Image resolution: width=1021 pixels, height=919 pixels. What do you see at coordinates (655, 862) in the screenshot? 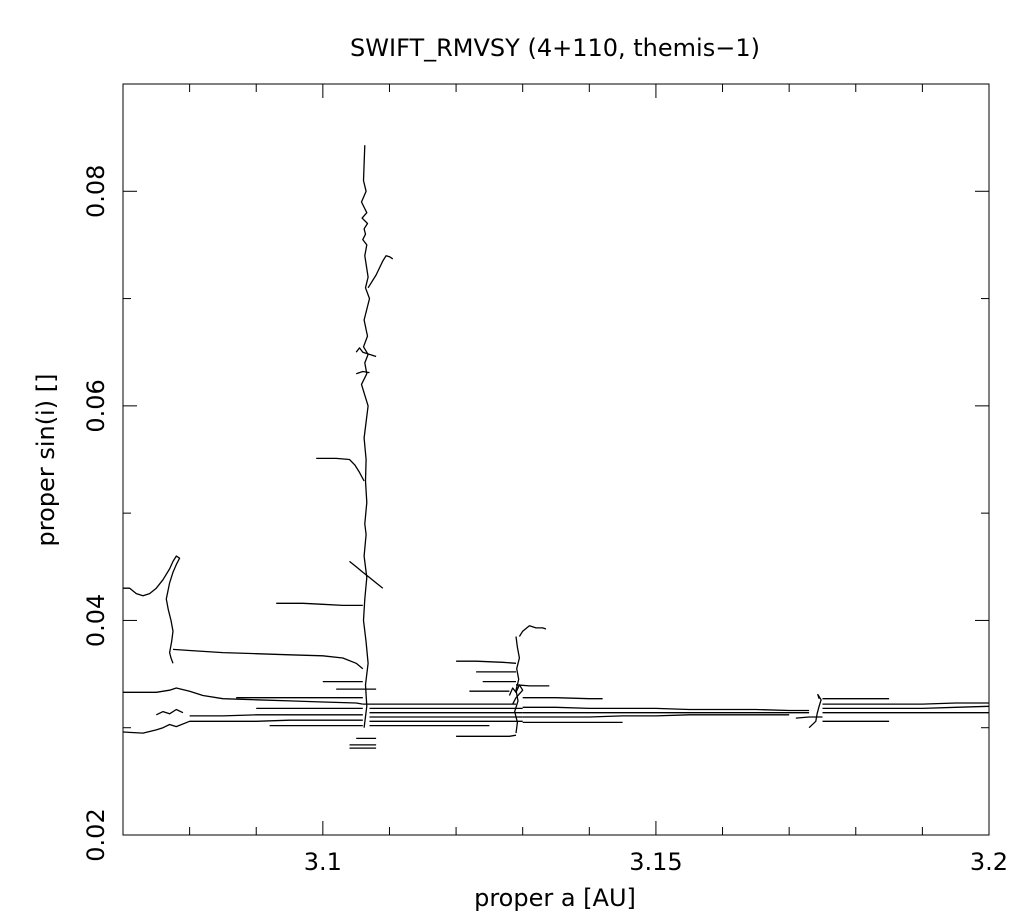
I see `x-tick-label: 3.15` at bounding box center [655, 862].